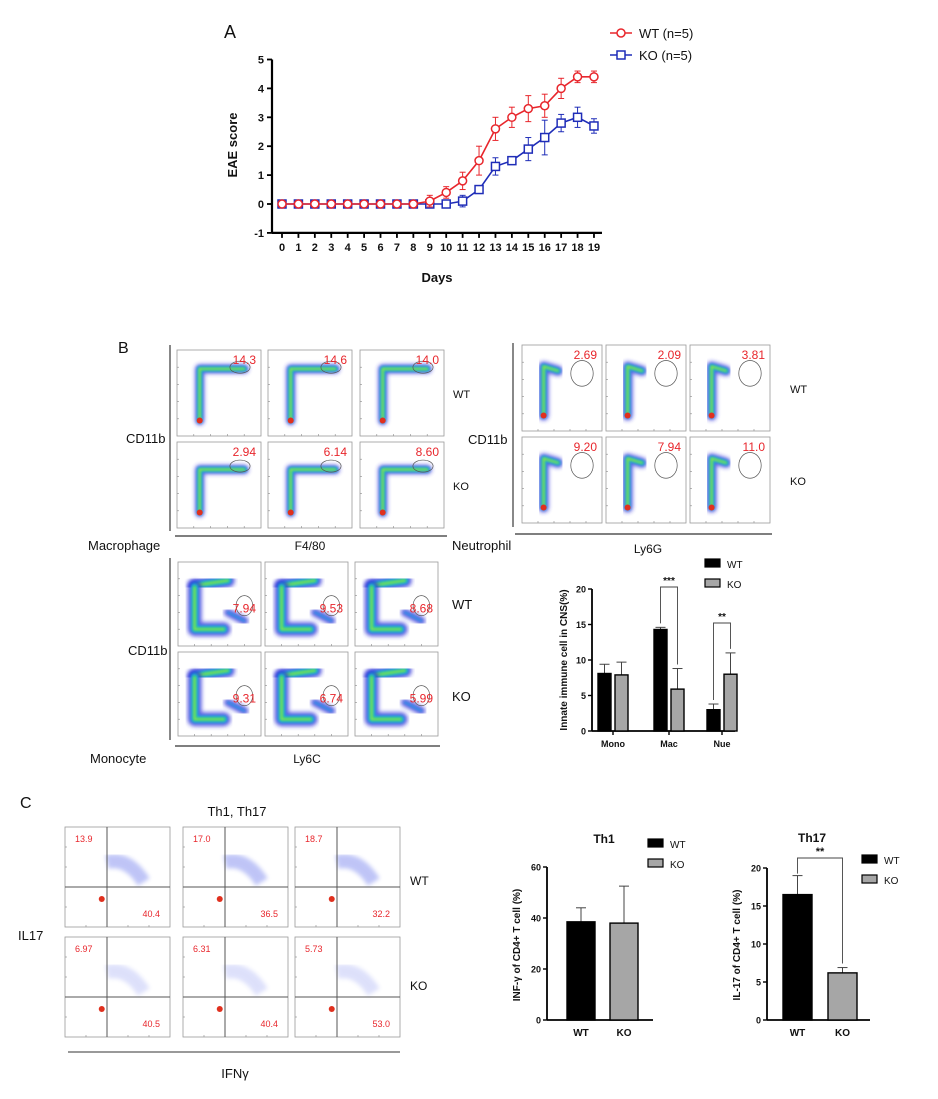 Image resolution: width=938 pixels, height=1099 pixels. What do you see at coordinates (869, 859) in the screenshot?
I see `legend-swatch-wt` at bounding box center [869, 859].